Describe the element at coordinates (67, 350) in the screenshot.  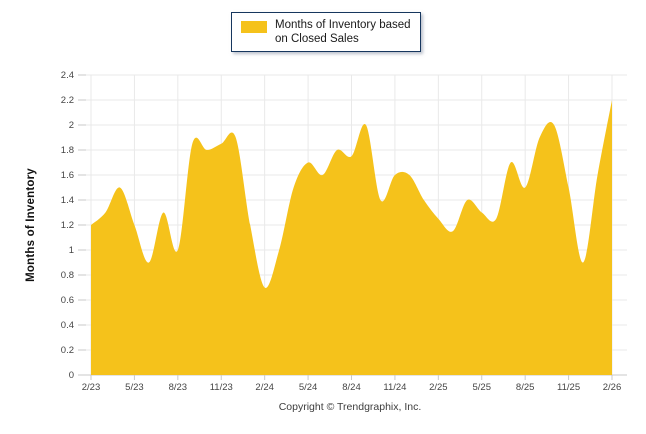
I see `y-tick-label: 0.2` at that location.